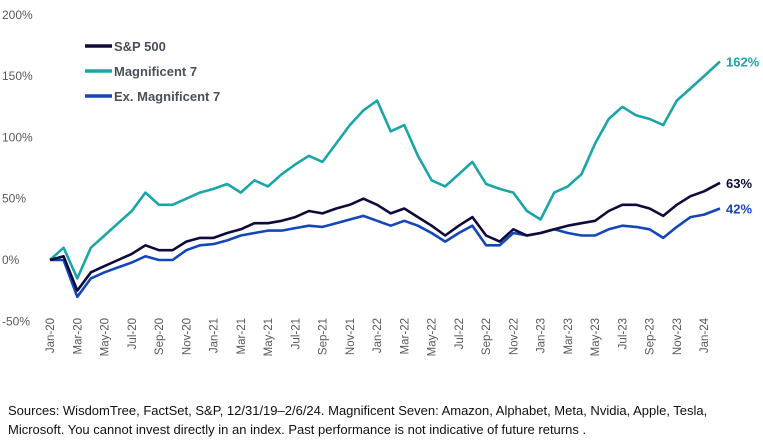  What do you see at coordinates (51, 335) in the screenshot?
I see `x-tick-label: Jan-20` at bounding box center [51, 335].